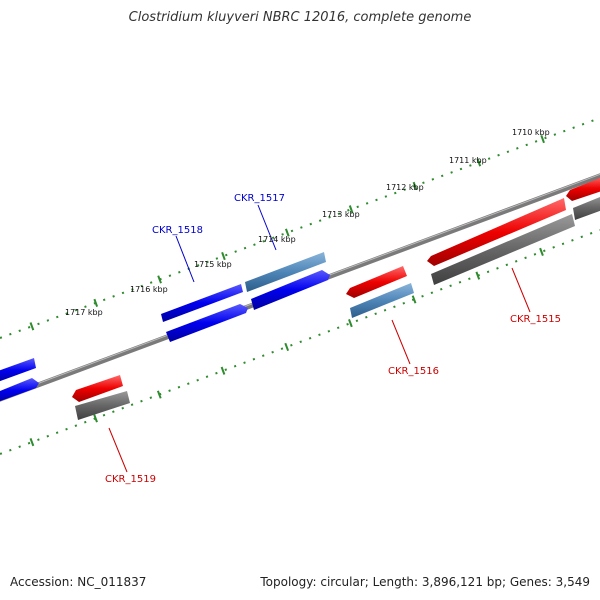  I want to click on ruler-label-1717: 1717 kbp, so click(84, 312).